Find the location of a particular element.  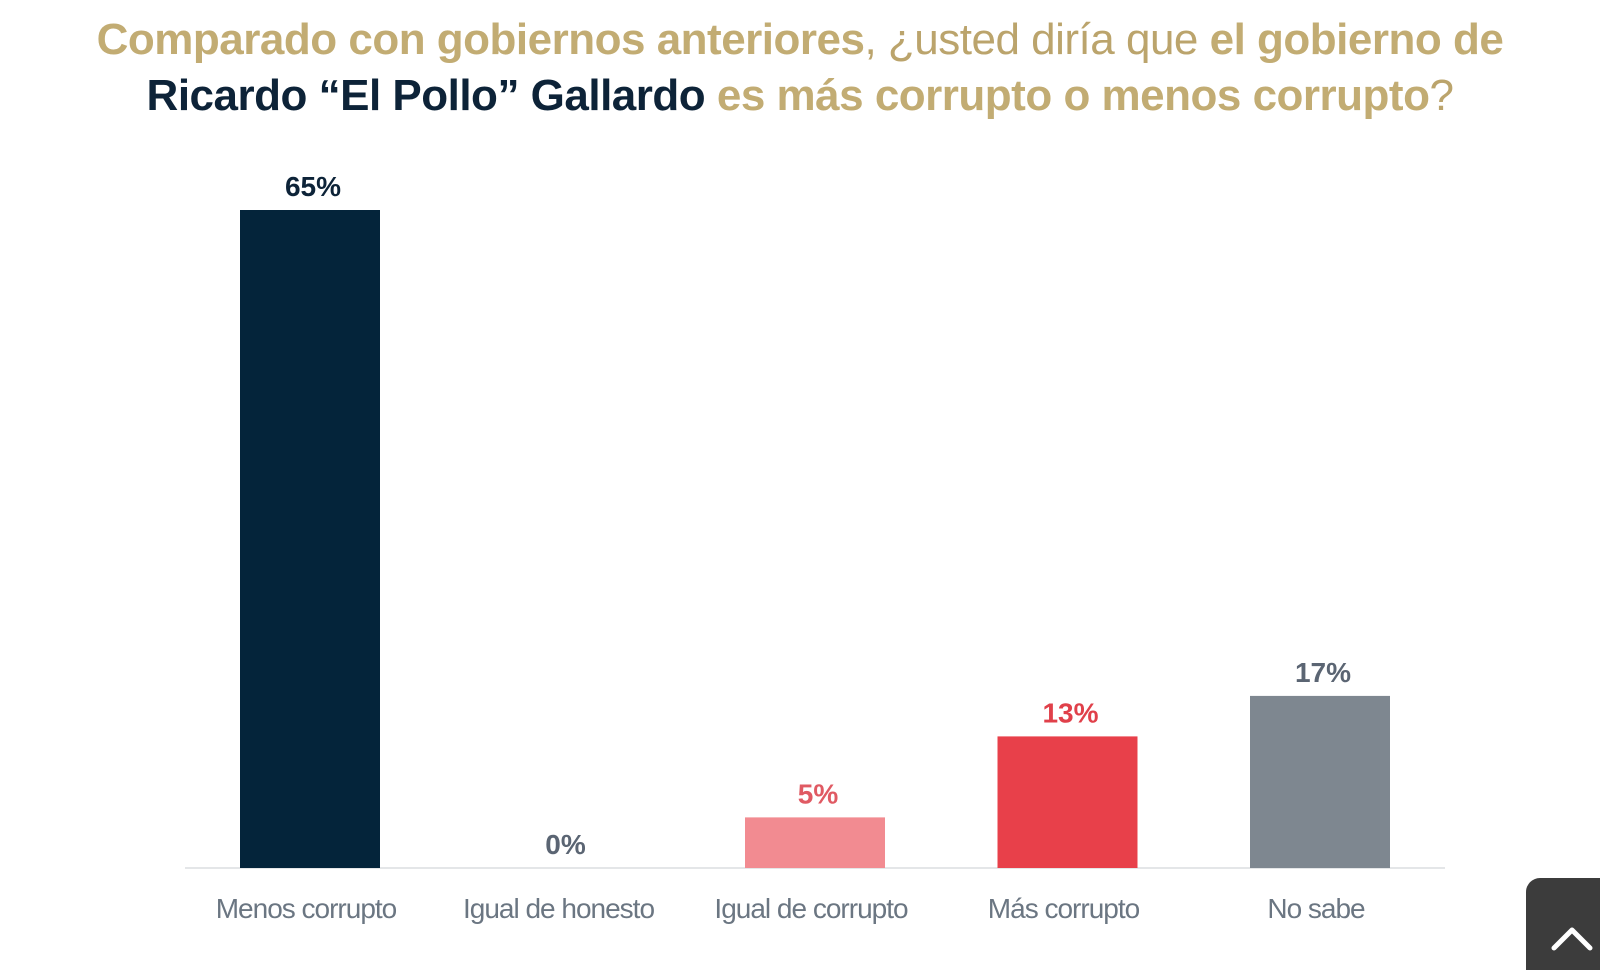

value-label-4: 13% is located at coordinates (1070, 712).